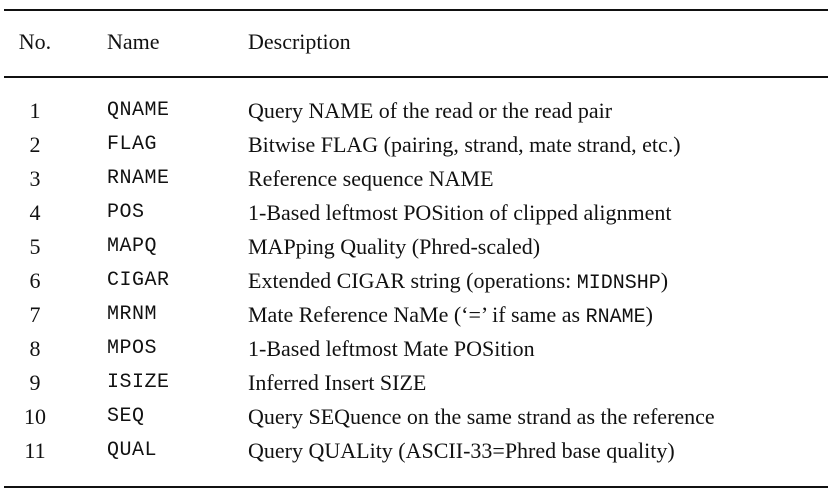  I want to click on field-name: MRNM, so click(132, 314).